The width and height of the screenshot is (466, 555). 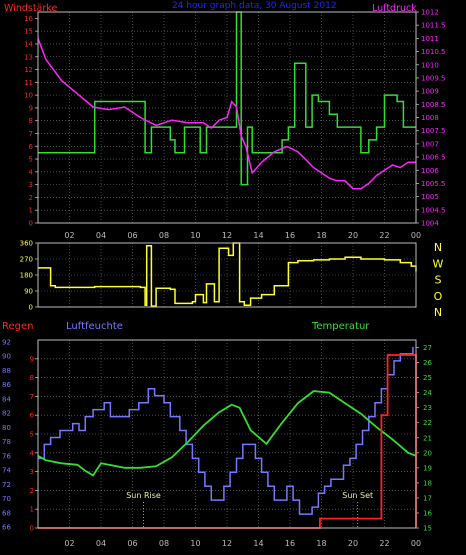 What do you see at coordinates (31, 198) in the screenshot?
I see `wind-speed-tick-label: 2` at bounding box center [31, 198].